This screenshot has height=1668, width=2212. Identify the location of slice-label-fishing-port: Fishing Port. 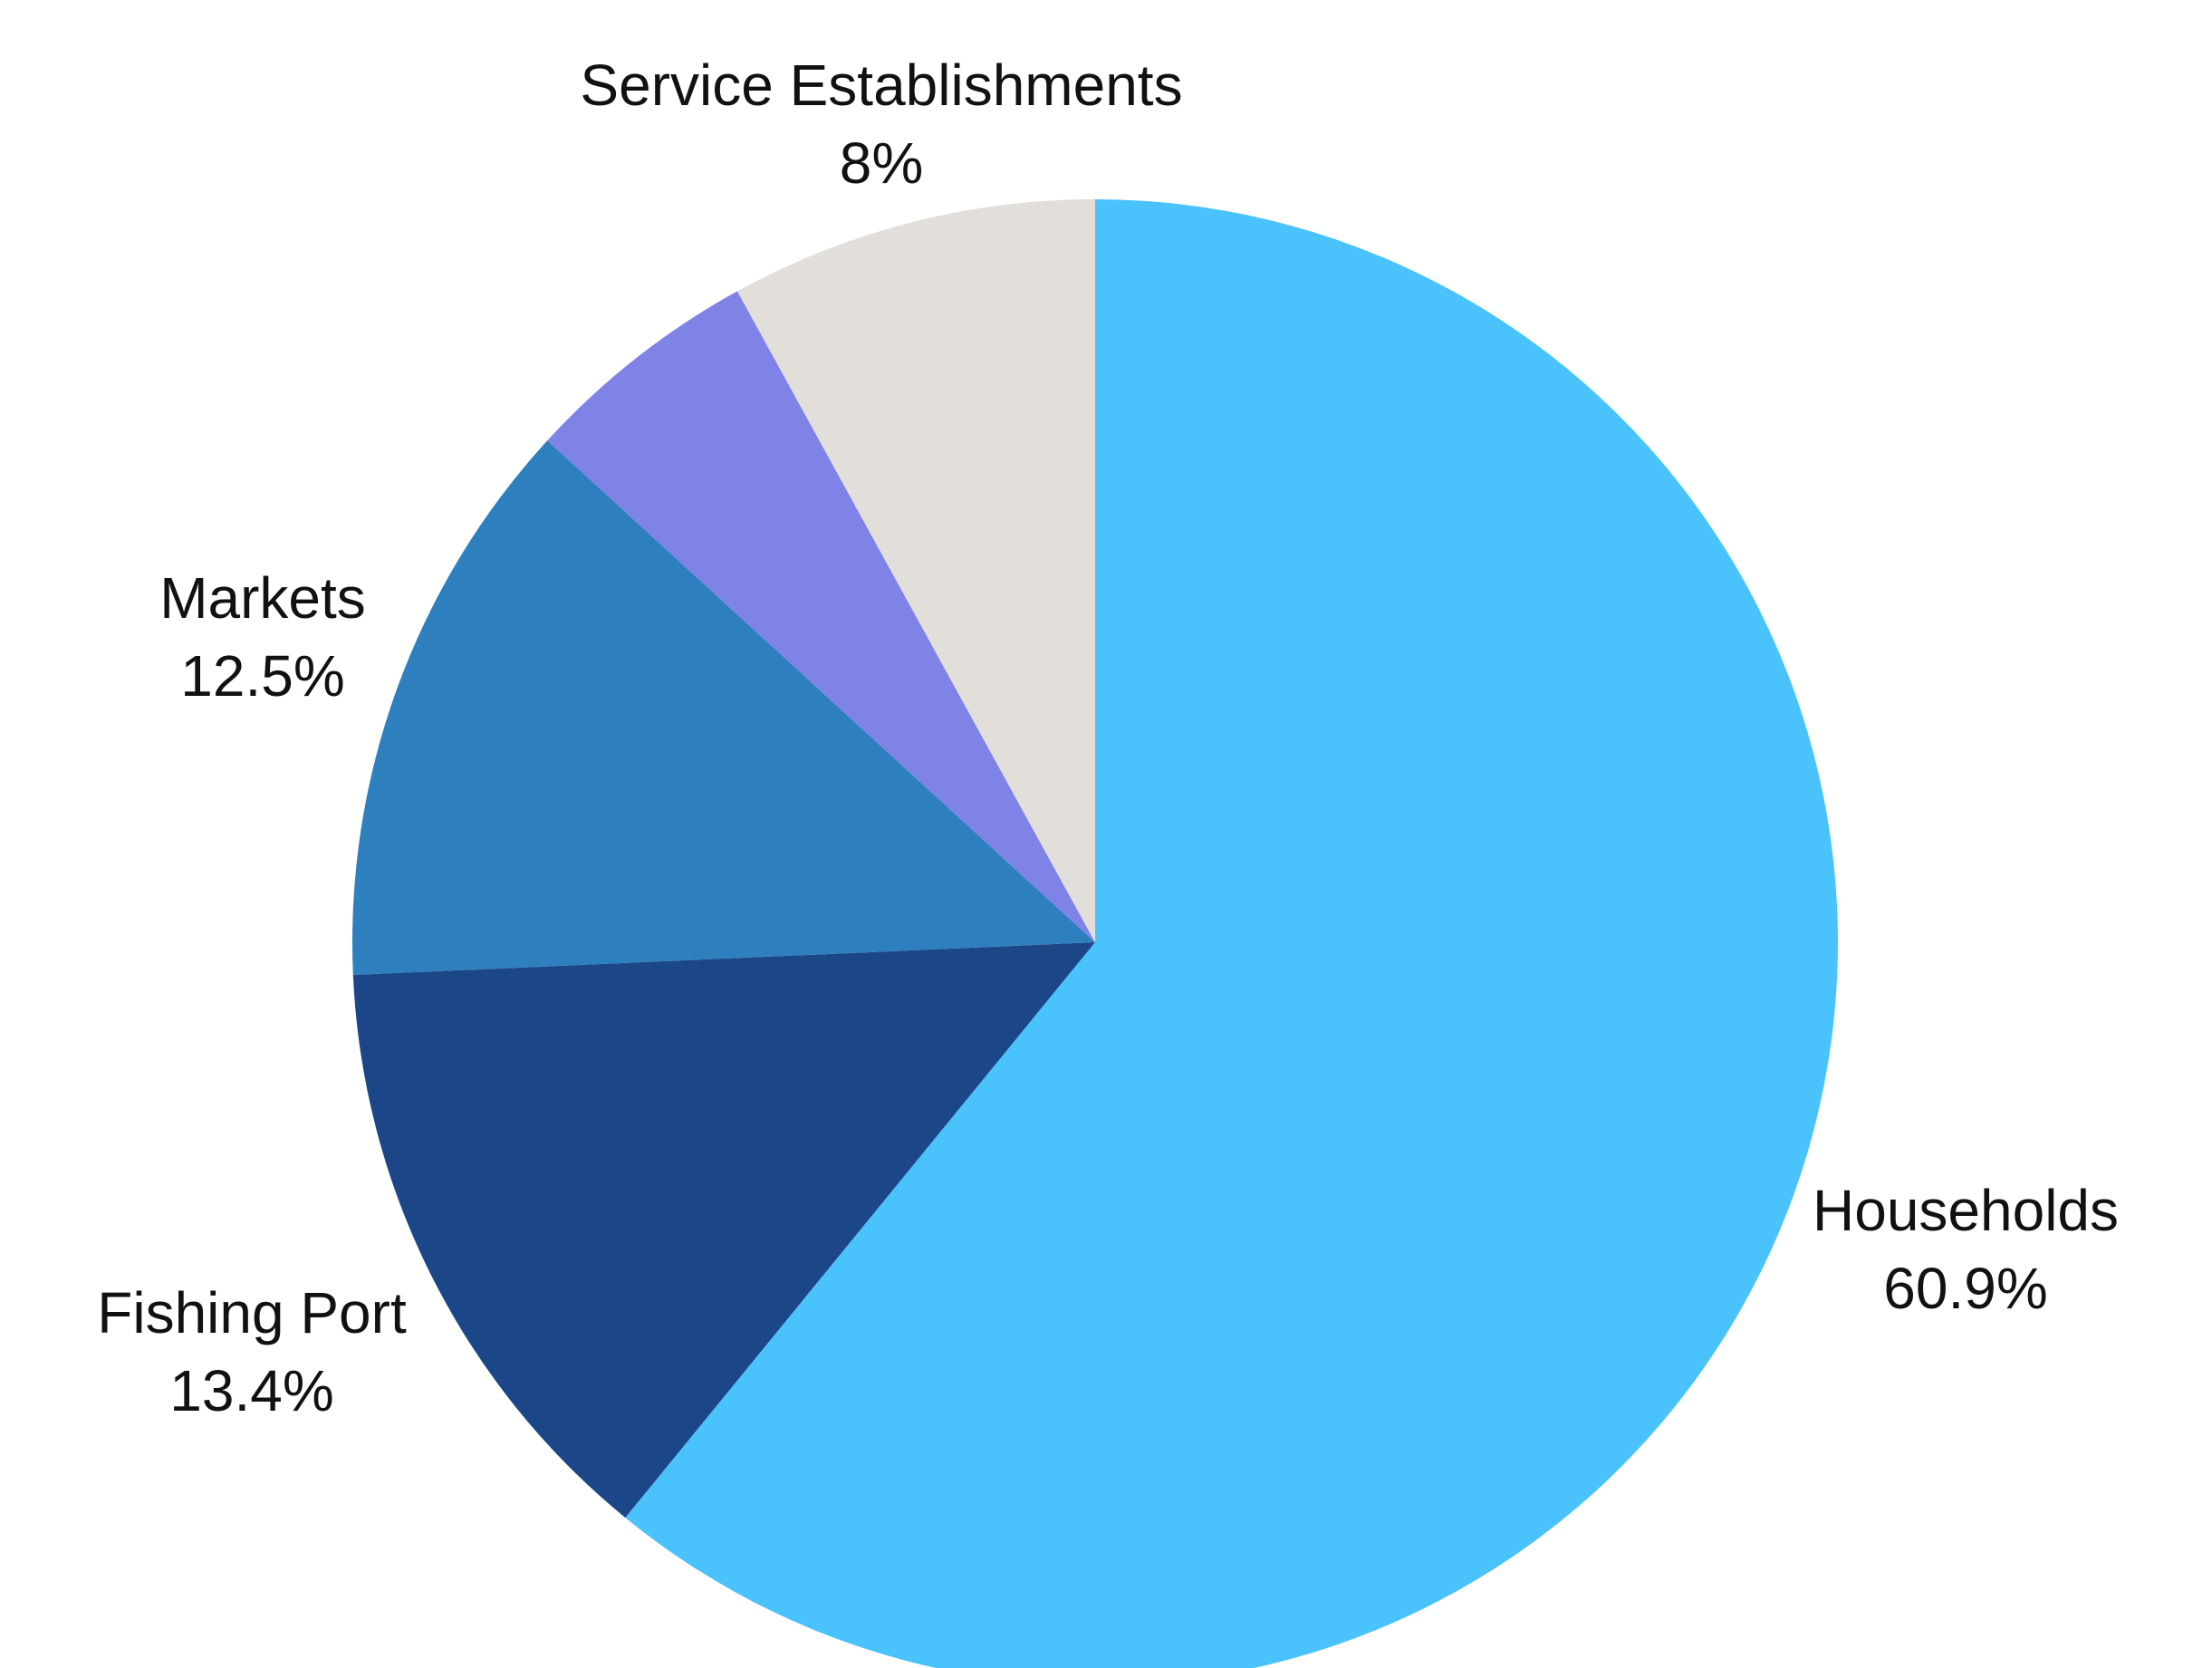
(252, 1312).